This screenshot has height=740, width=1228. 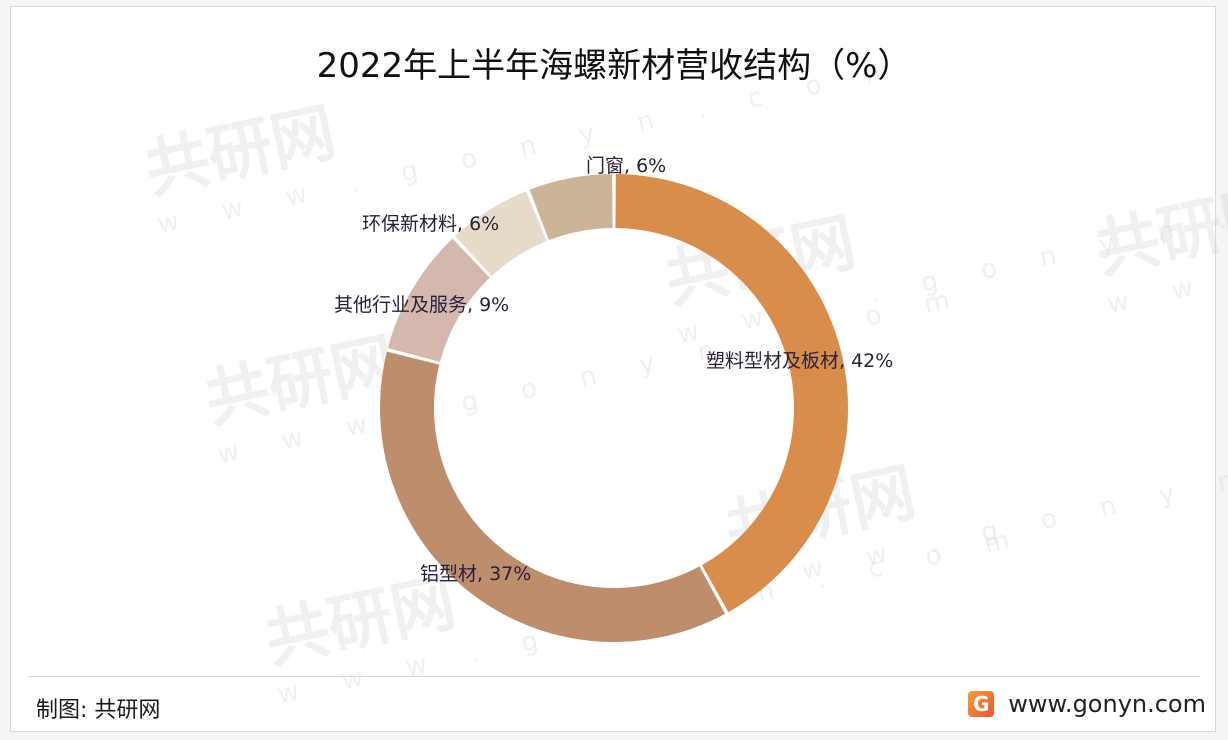 What do you see at coordinates (981, 704) in the screenshot?
I see `brand-logo-icon: G` at bounding box center [981, 704].